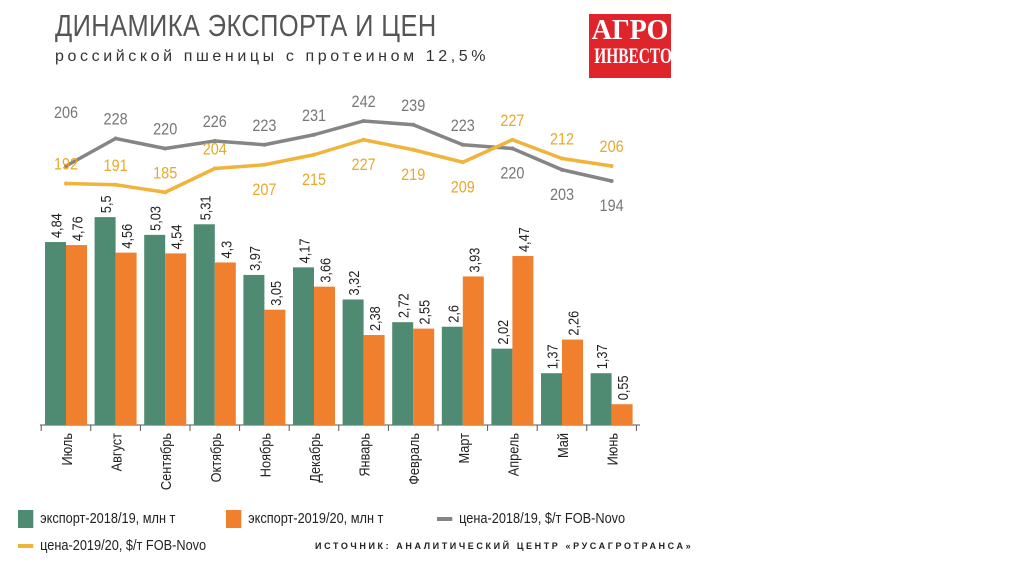  What do you see at coordinates (612, 206) in the screenshot?
I see `price-value-label: 194` at bounding box center [612, 206].